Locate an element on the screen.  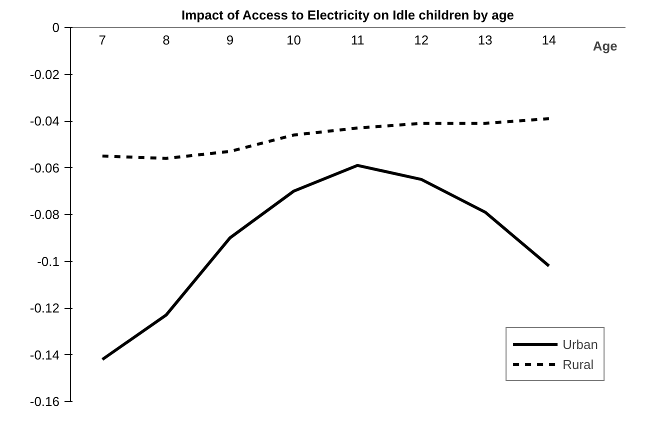
x-tick-label: 12 is located at coordinates (421, 40).